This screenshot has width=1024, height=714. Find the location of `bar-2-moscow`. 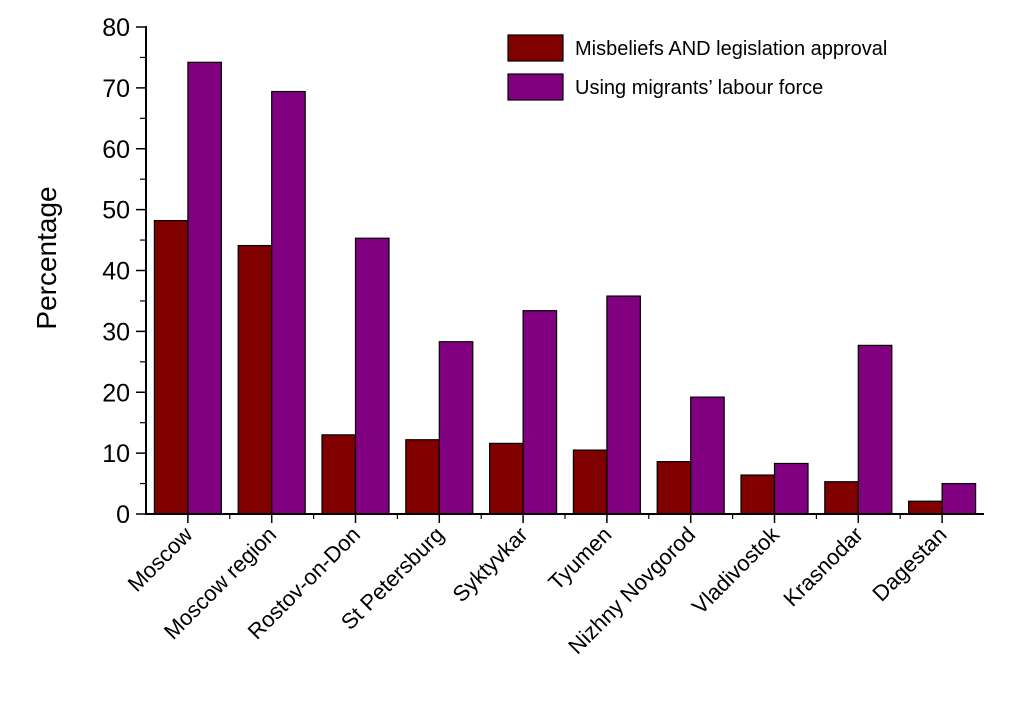

bar-2-moscow is located at coordinates (204, 288).